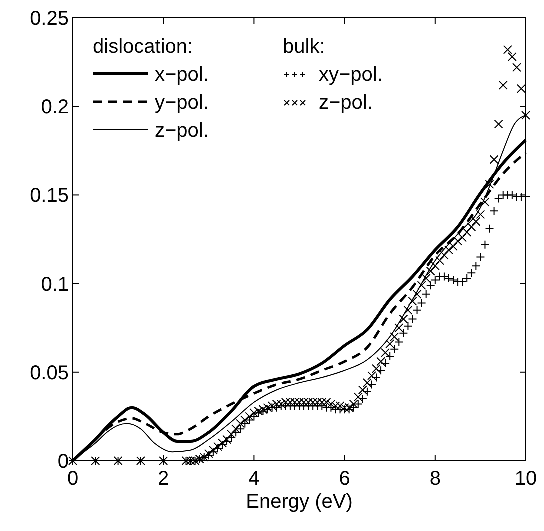 The height and width of the screenshot is (531, 544). Describe the element at coordinates (254, 479) in the screenshot. I see `x-tick-label: 4` at that location.